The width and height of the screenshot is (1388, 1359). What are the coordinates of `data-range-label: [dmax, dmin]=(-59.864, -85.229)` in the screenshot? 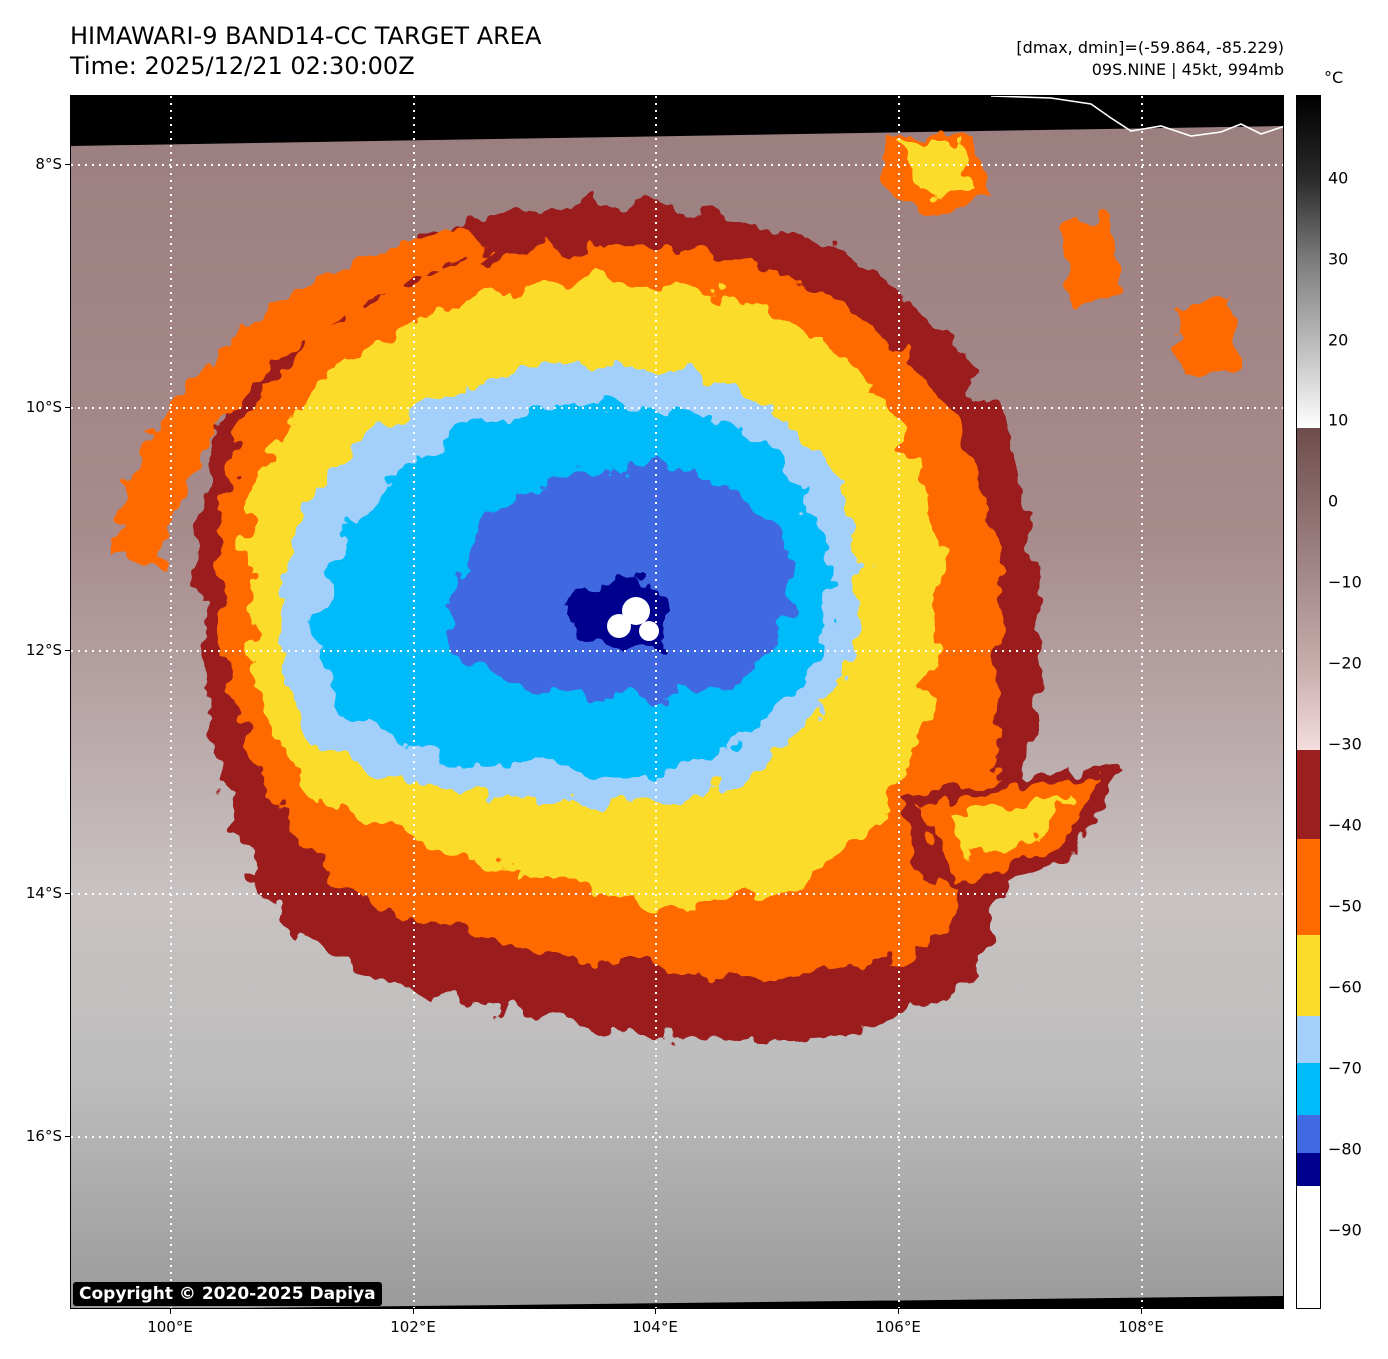 It's located at (1150, 47).